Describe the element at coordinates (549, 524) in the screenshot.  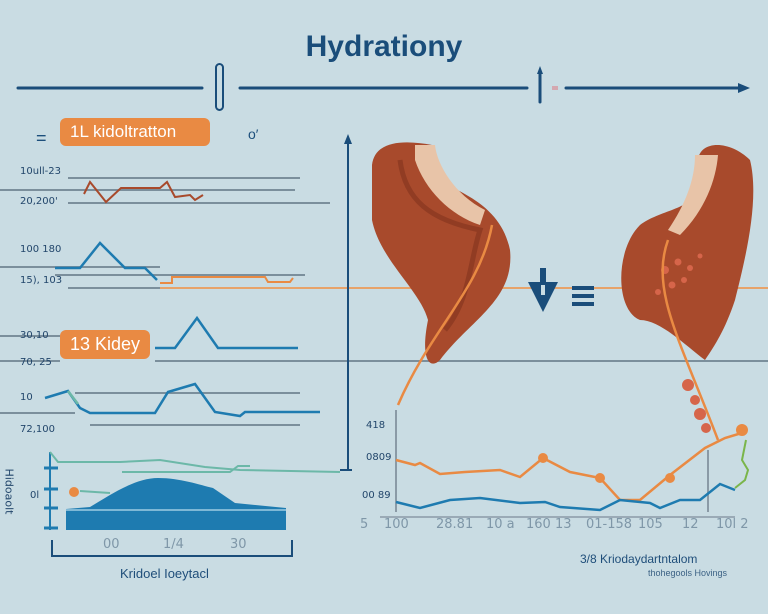
I see `x-tick: 160 13` at that location.